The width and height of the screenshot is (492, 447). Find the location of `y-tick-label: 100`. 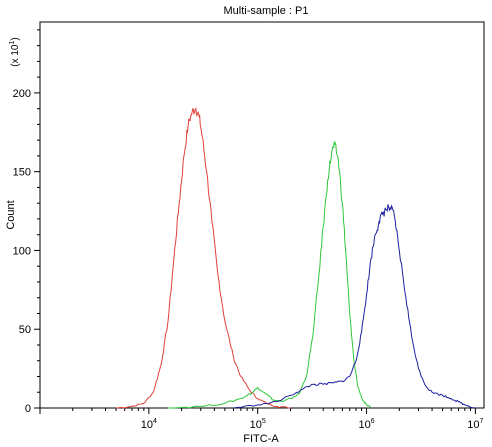

y-tick-label: 100 is located at coordinates (22, 251).